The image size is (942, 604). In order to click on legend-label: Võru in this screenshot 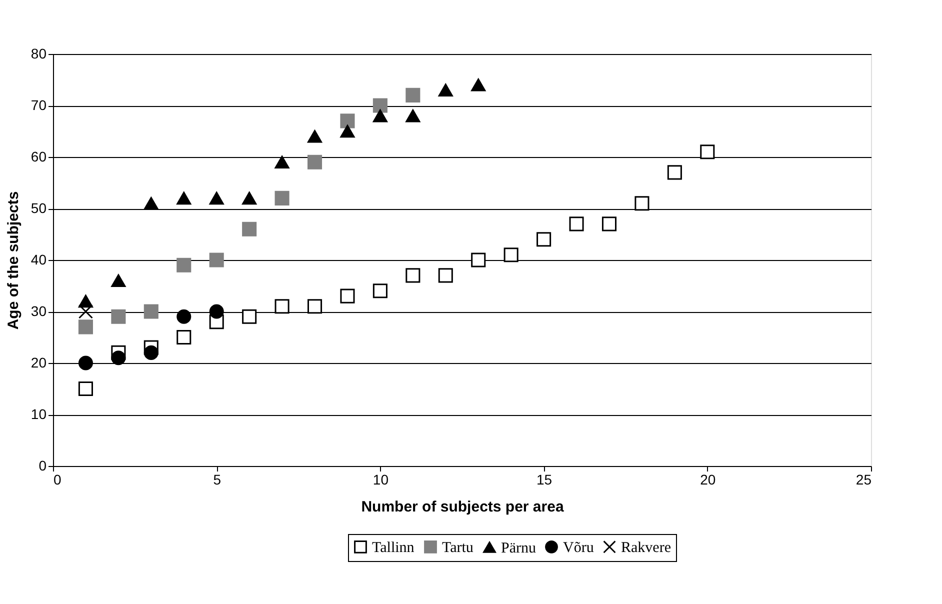, I will do `click(578, 548)`.